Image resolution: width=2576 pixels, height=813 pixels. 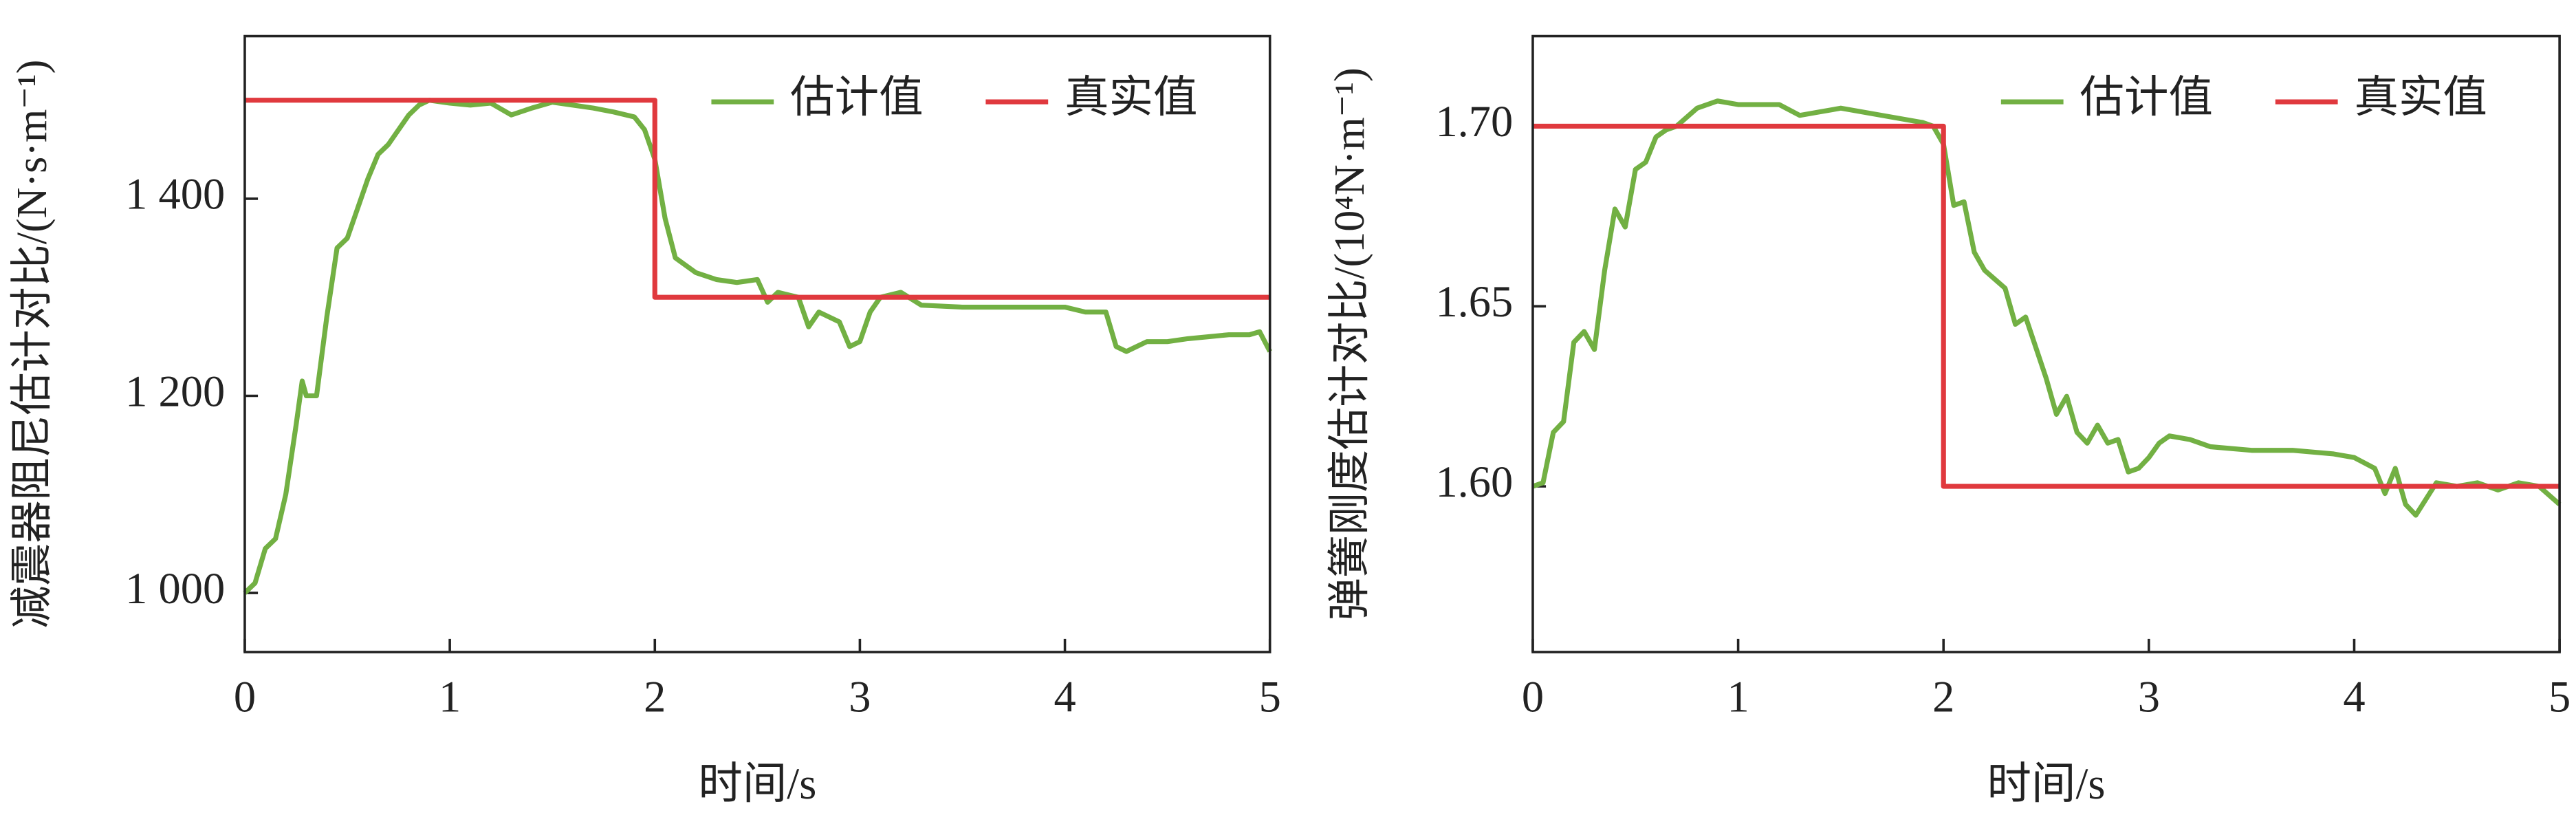 What do you see at coordinates (1474, 482) in the screenshot?
I see `y-tick-label: 1.60` at bounding box center [1474, 482].